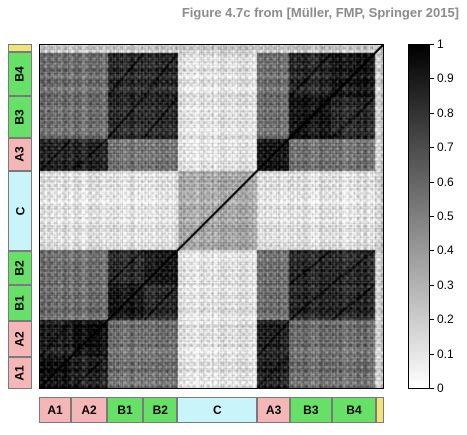 This screenshot has width=467, height=435. What do you see at coordinates (445, 319) in the screenshot?
I see `colorbar-tick-label: 0.2` at bounding box center [445, 319].